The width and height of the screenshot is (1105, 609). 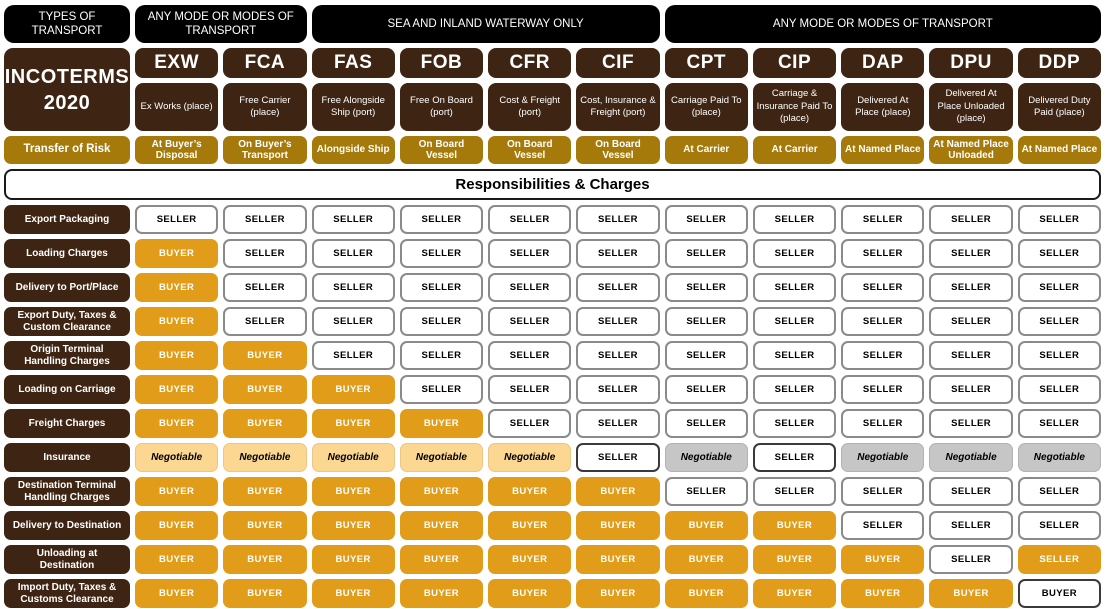 What do you see at coordinates (353, 63) in the screenshot?
I see `column-code-fas: FAS` at bounding box center [353, 63].